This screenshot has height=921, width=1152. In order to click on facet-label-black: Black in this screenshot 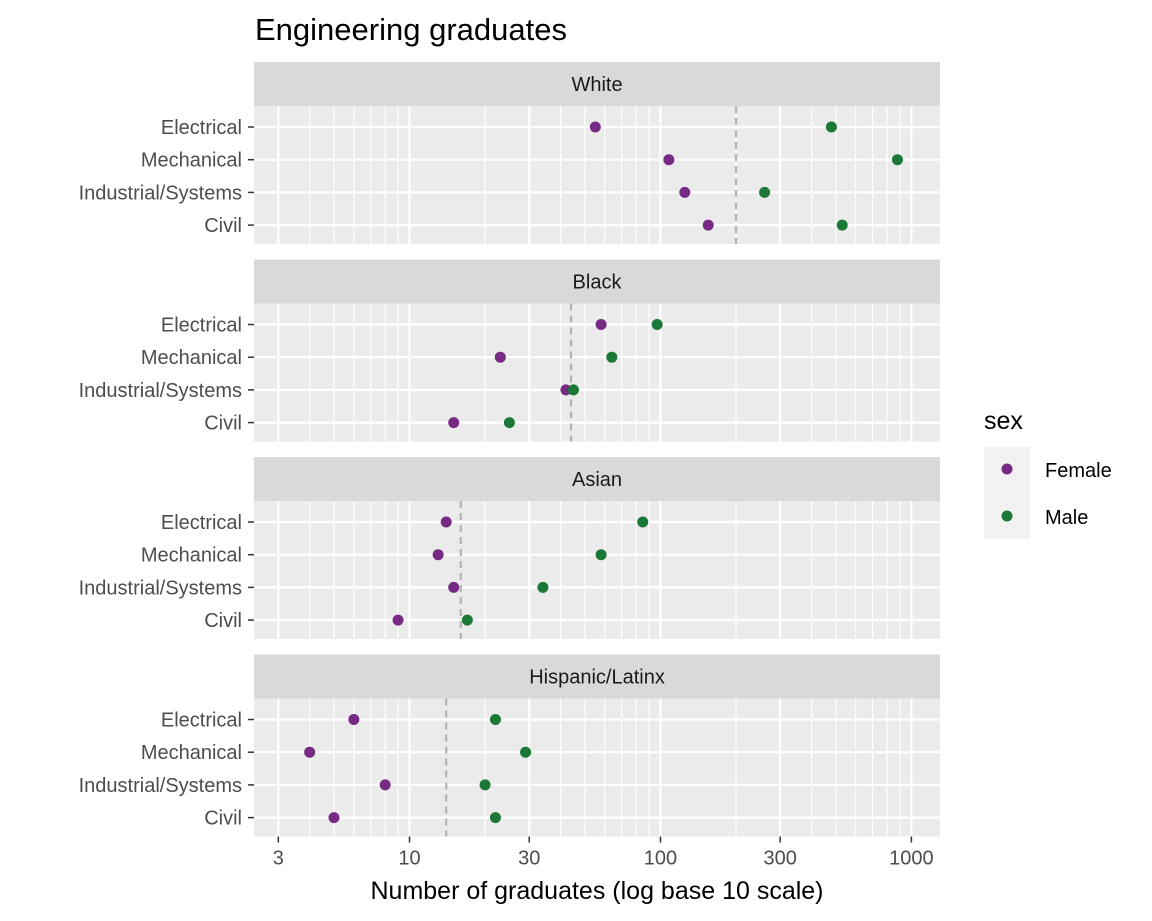, I will do `click(598, 283)`.